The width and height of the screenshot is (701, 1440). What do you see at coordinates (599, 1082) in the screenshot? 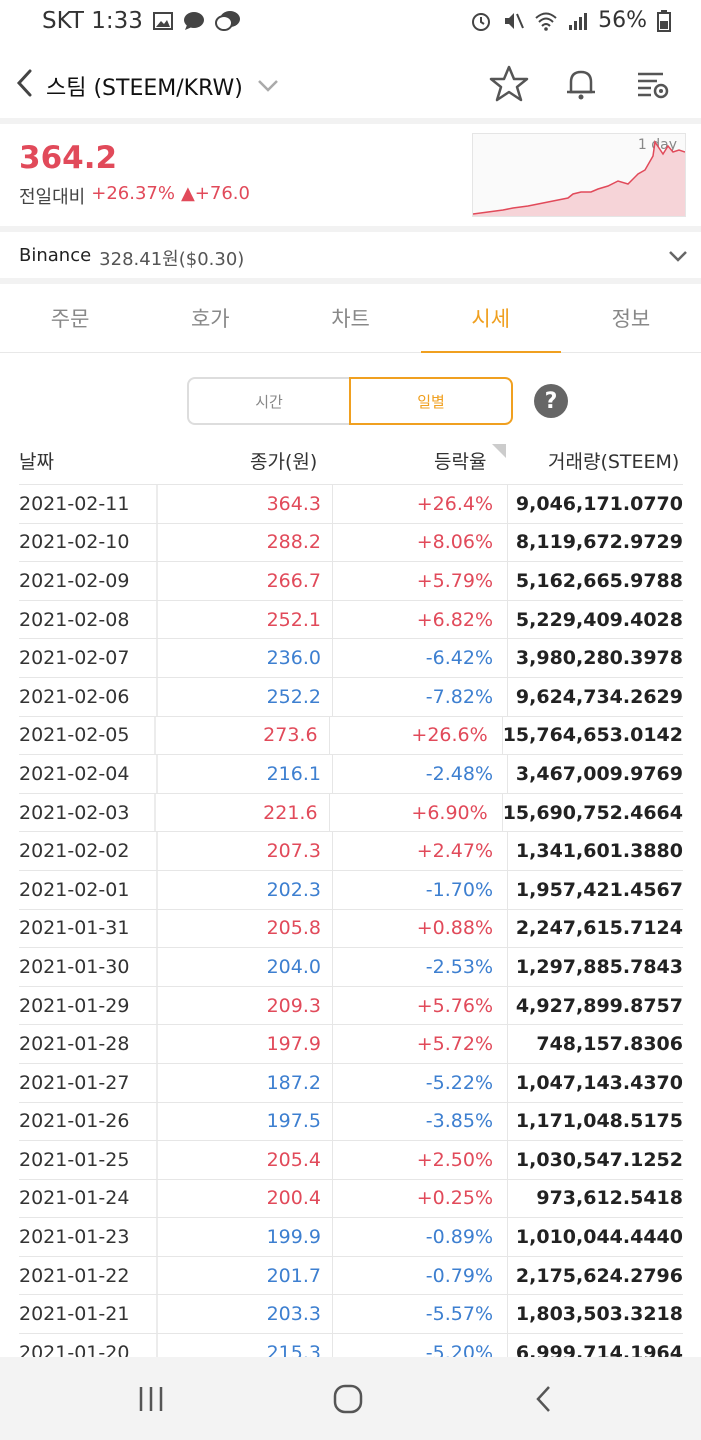
I see `cell-volume: 1,047,143.4370` at bounding box center [599, 1082].